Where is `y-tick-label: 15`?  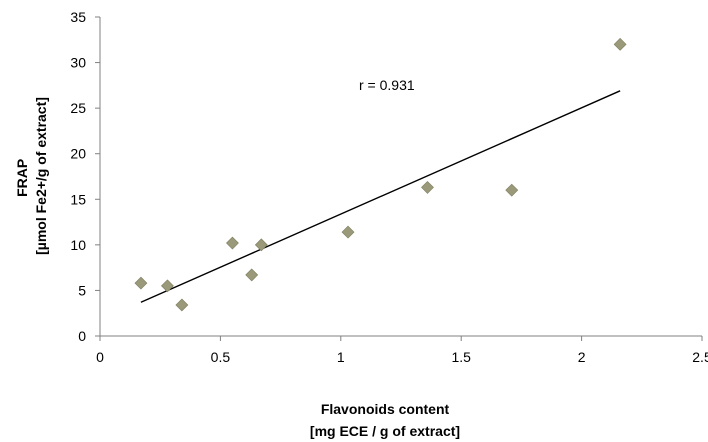 y-tick-label: 15 is located at coordinates (78, 199).